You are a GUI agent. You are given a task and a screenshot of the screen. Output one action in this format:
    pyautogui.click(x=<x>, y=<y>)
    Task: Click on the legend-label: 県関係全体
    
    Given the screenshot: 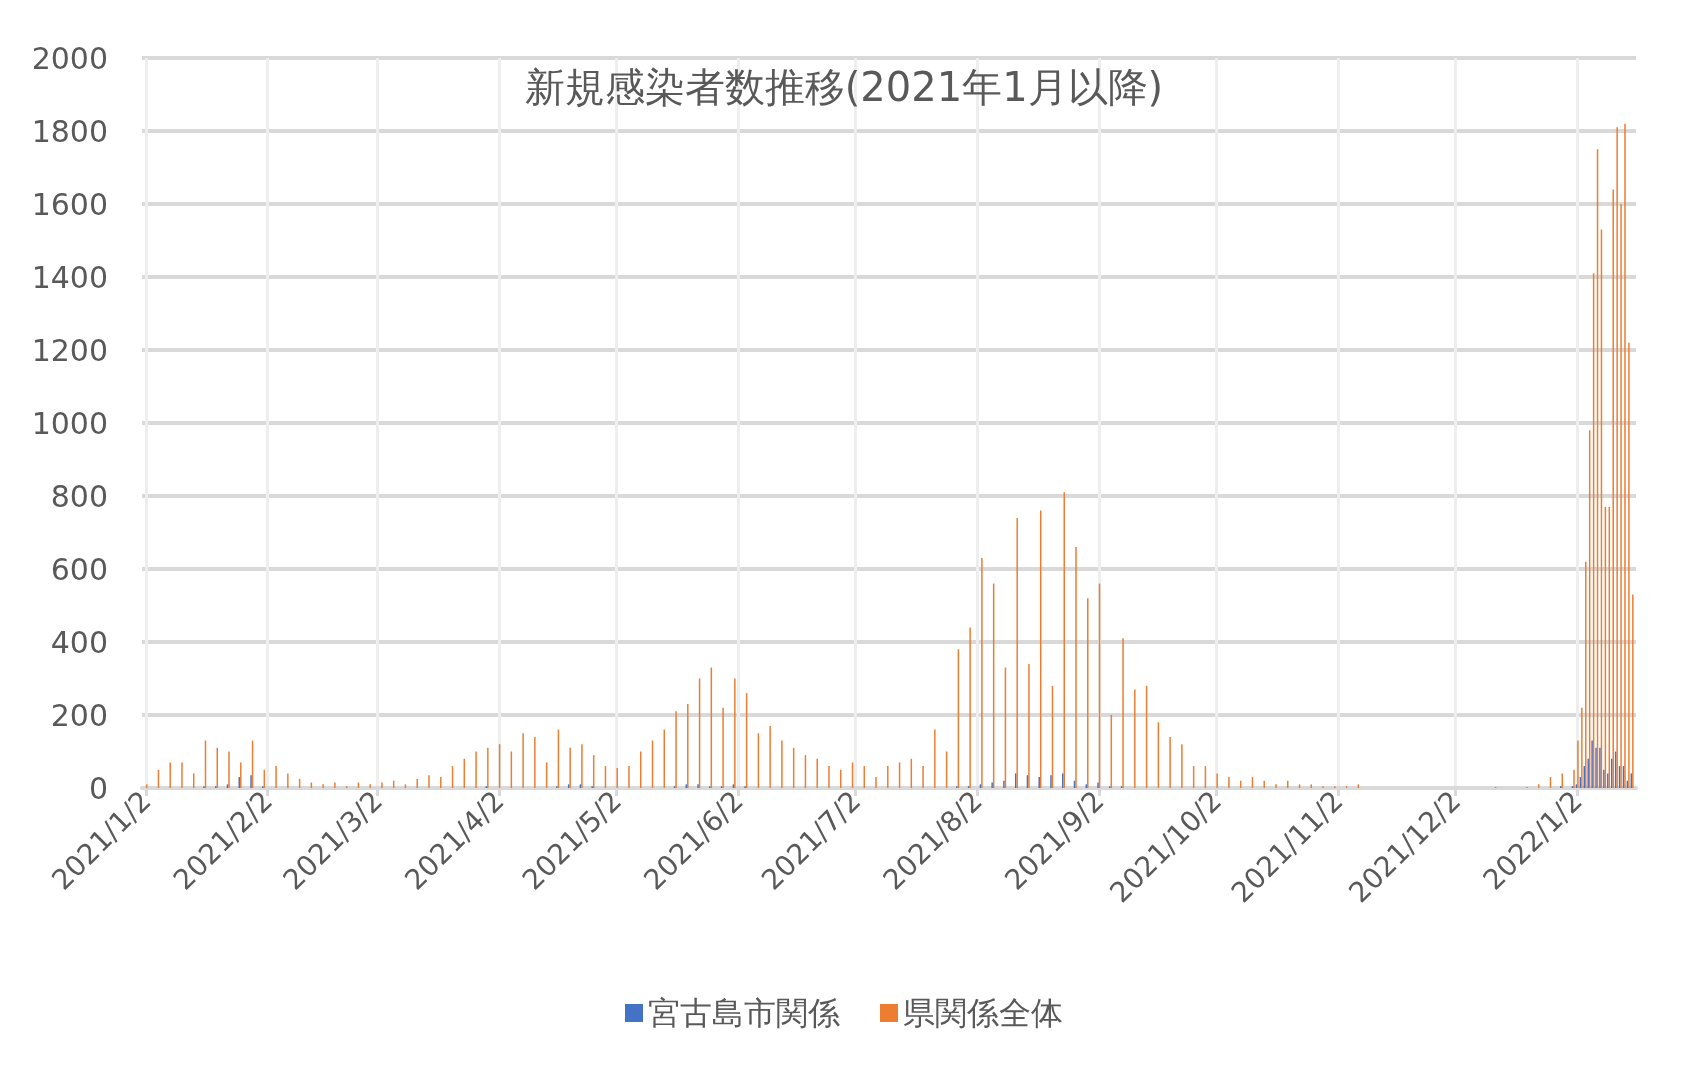 What is the action you would take?
    pyautogui.click(x=983, y=1013)
    